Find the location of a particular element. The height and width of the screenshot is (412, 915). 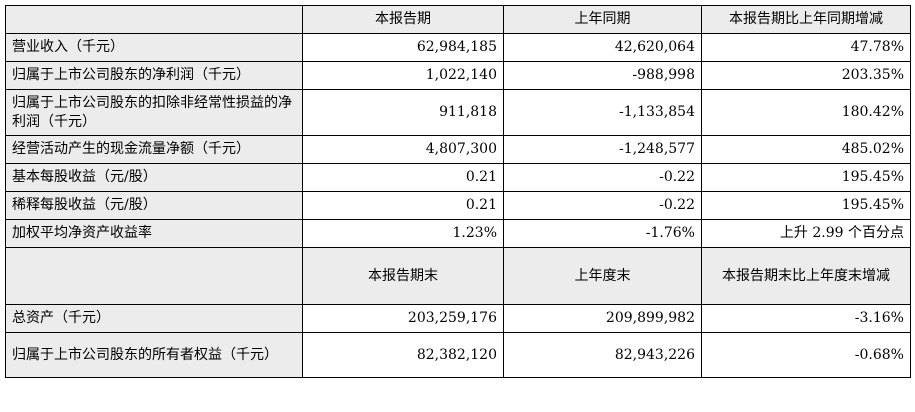

row-label: 基本每股收益（元/股） is located at coordinates (154, 177).